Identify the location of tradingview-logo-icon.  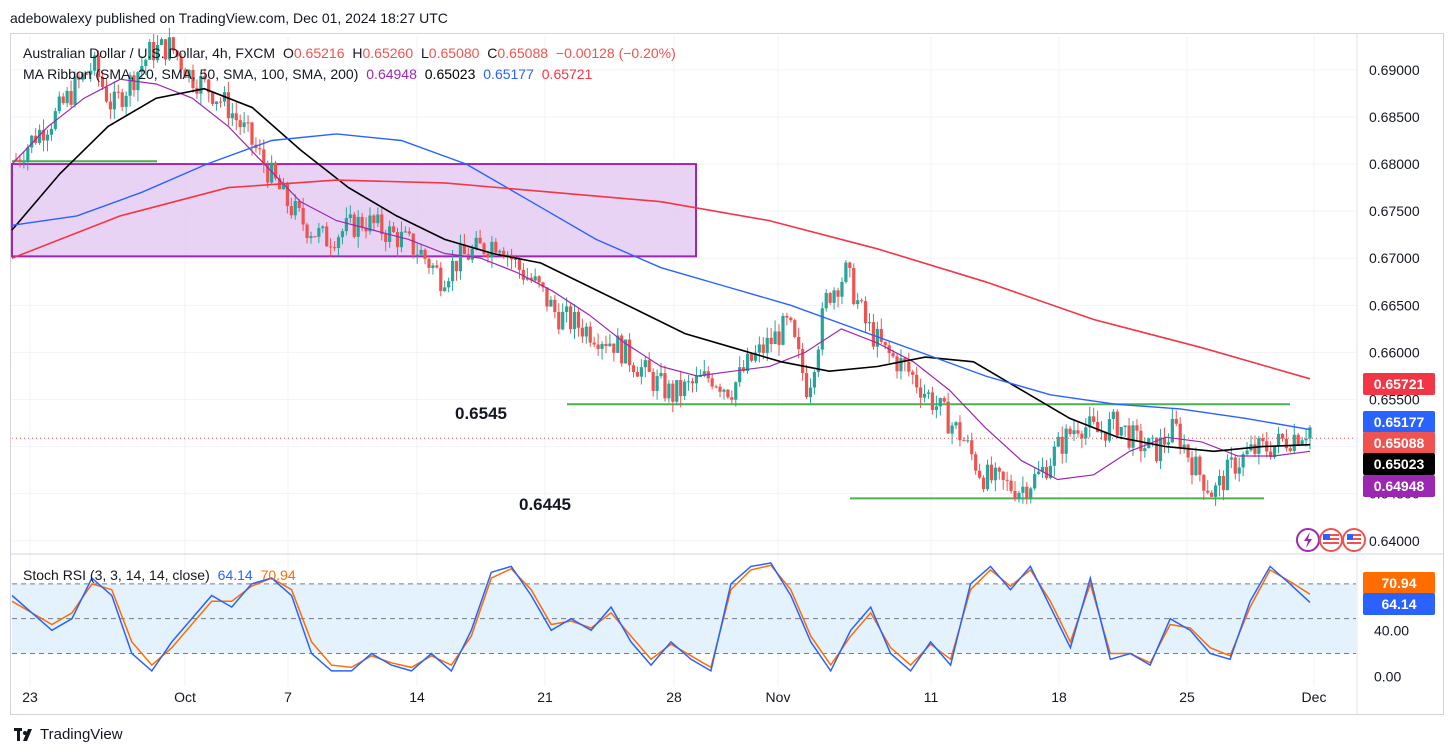
(25, 734).